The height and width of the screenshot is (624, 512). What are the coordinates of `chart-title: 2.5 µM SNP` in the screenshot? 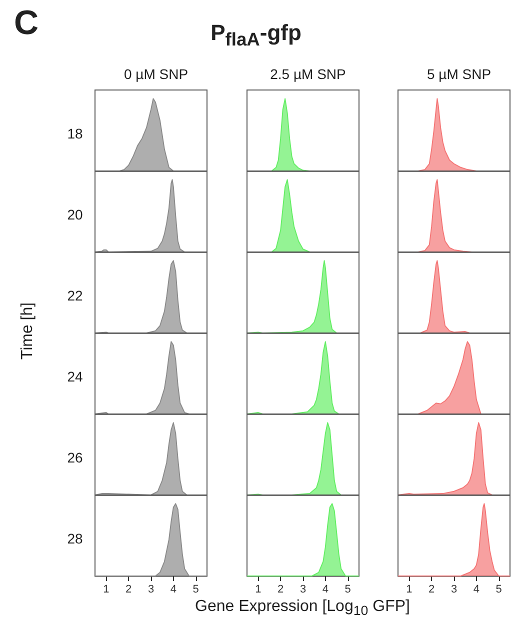 It's located at (308, 74).